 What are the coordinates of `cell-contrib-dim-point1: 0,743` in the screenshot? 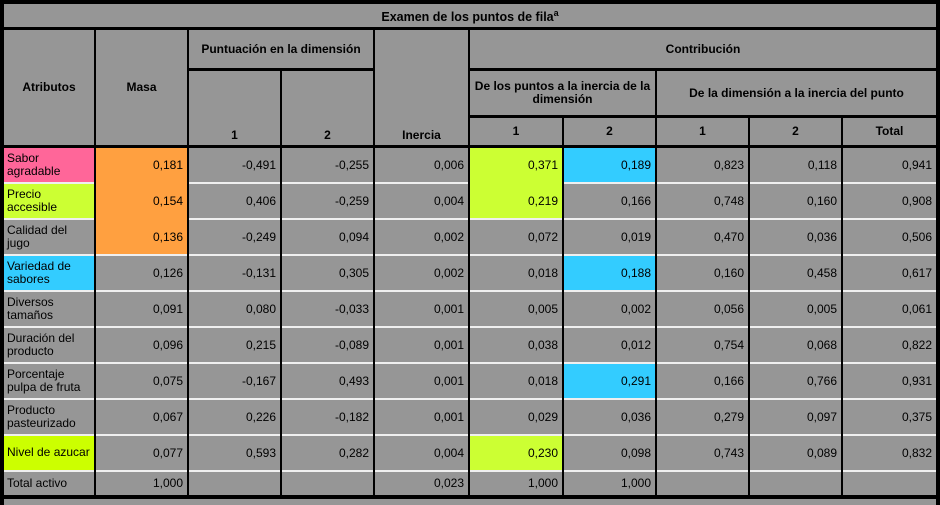 It's located at (702, 452).